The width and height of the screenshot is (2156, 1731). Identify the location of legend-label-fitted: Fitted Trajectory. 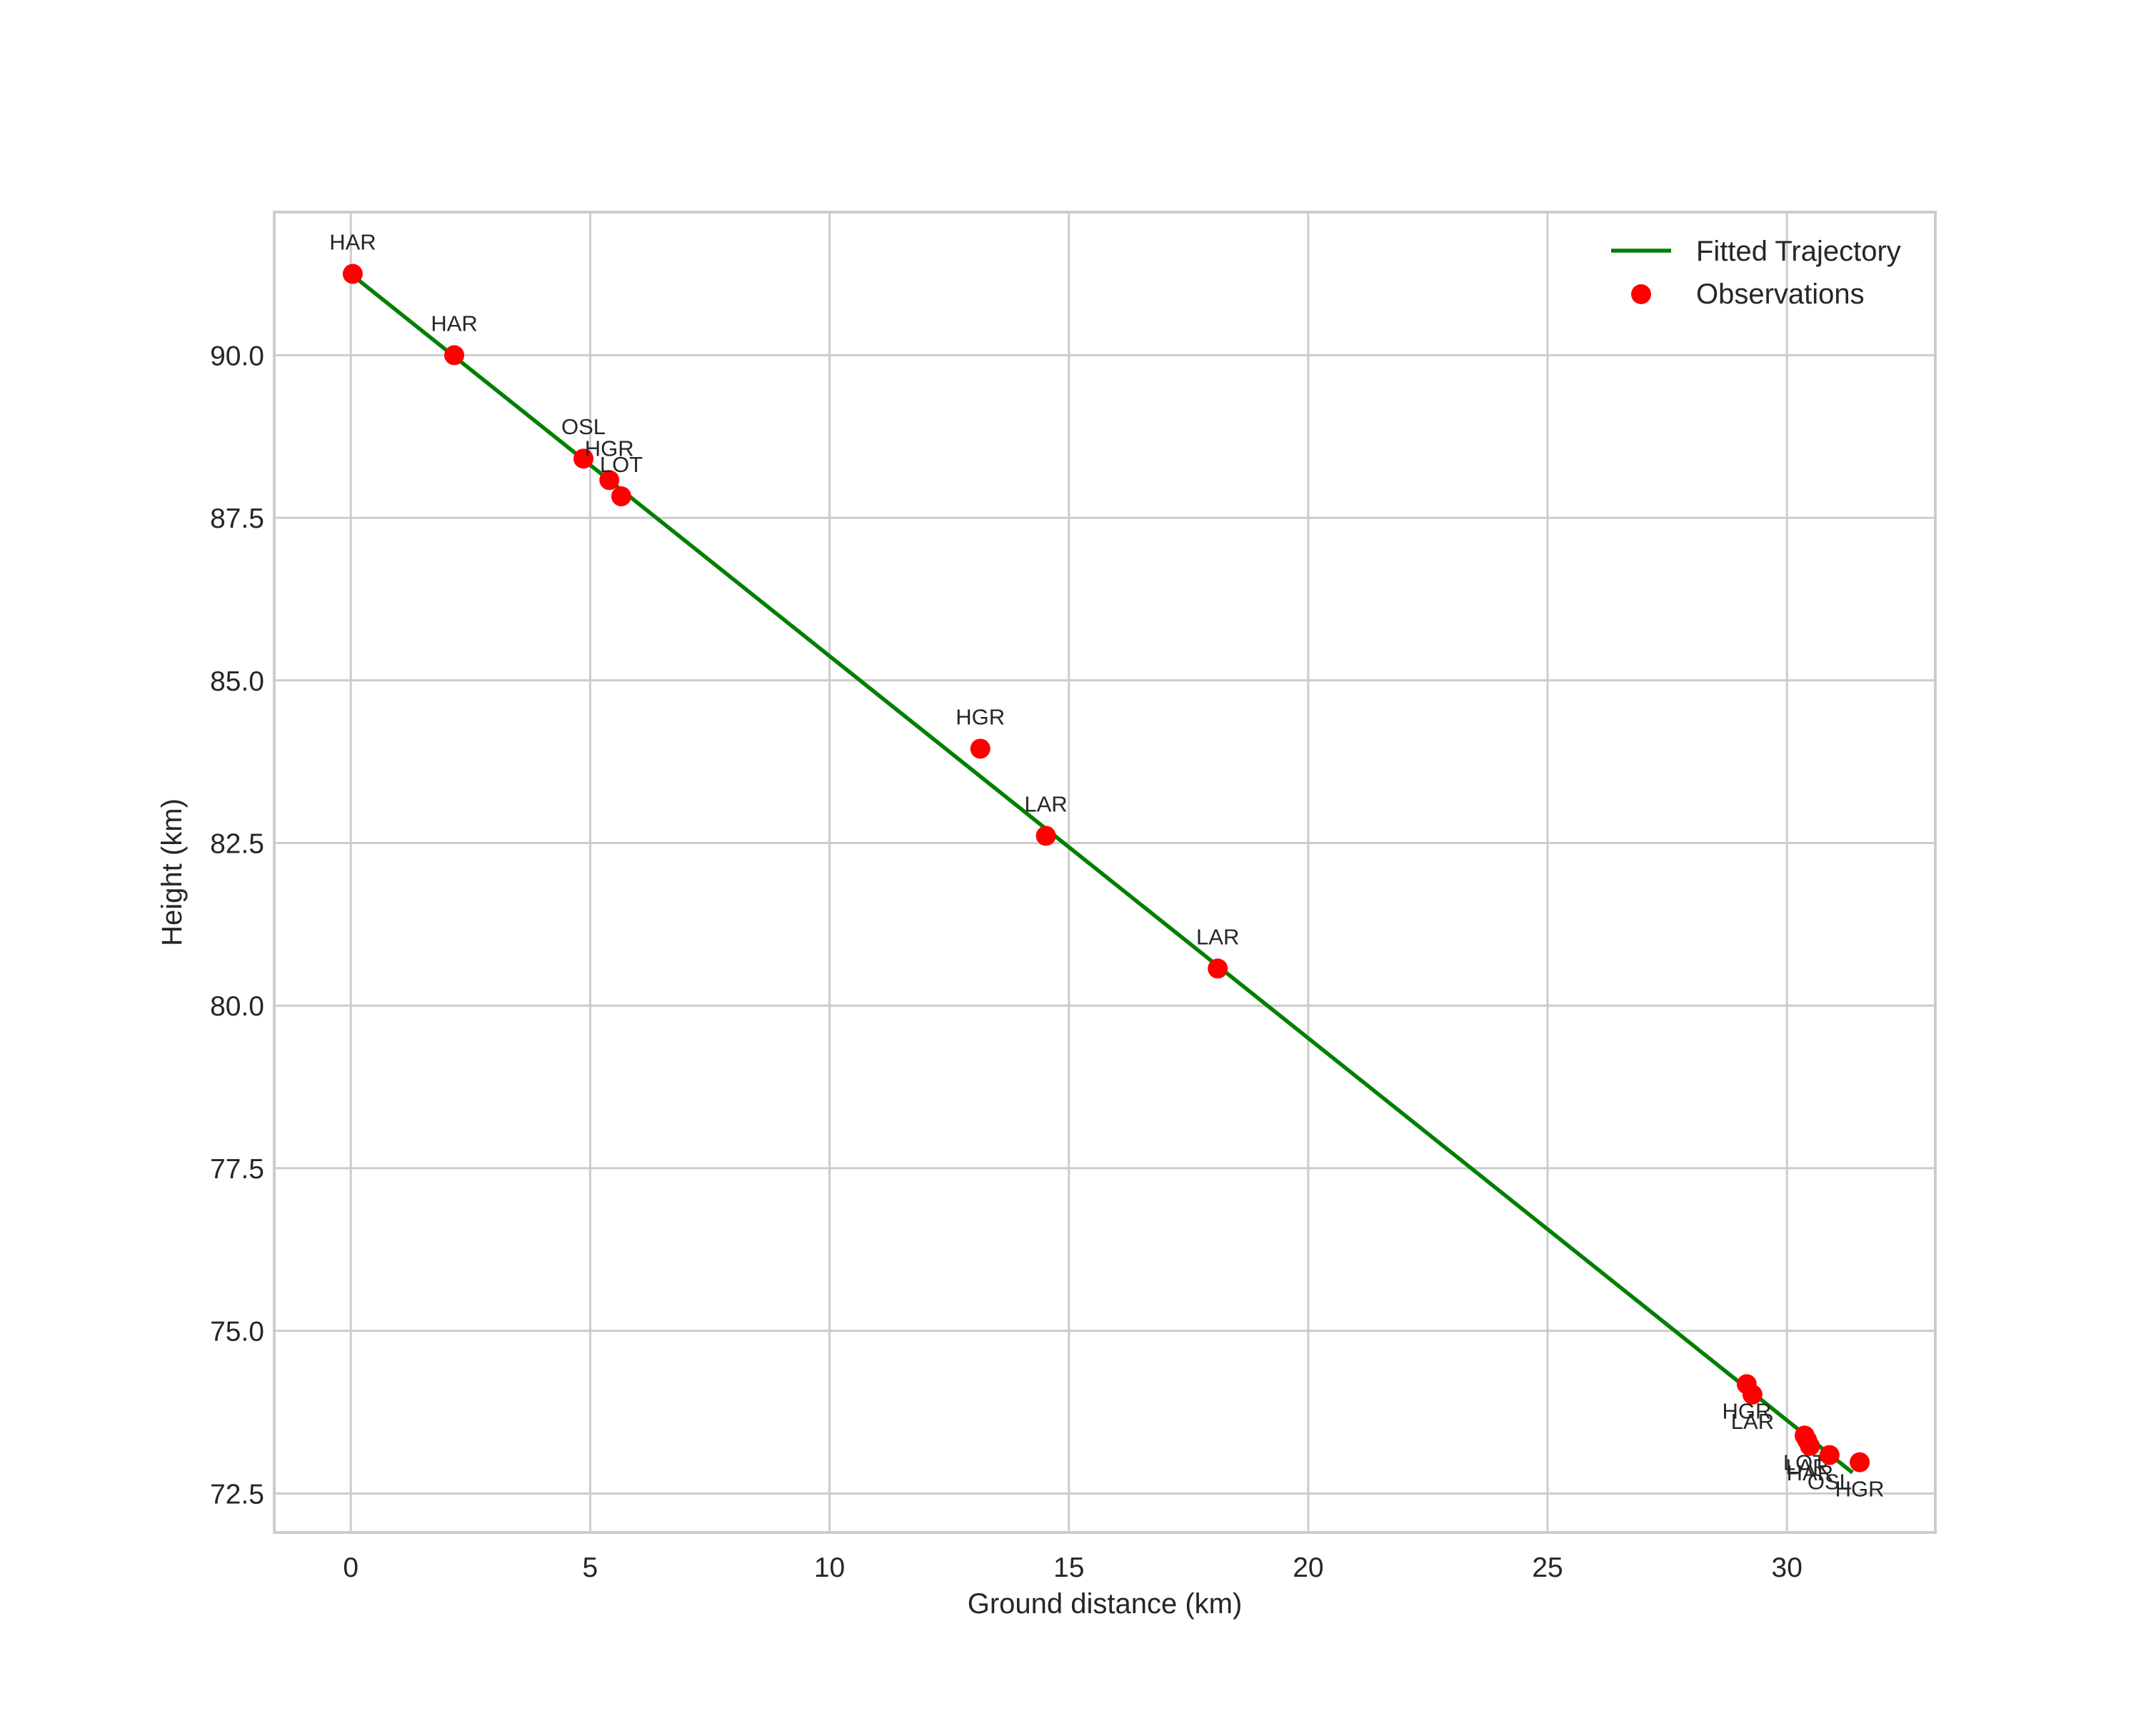
(1799, 251).